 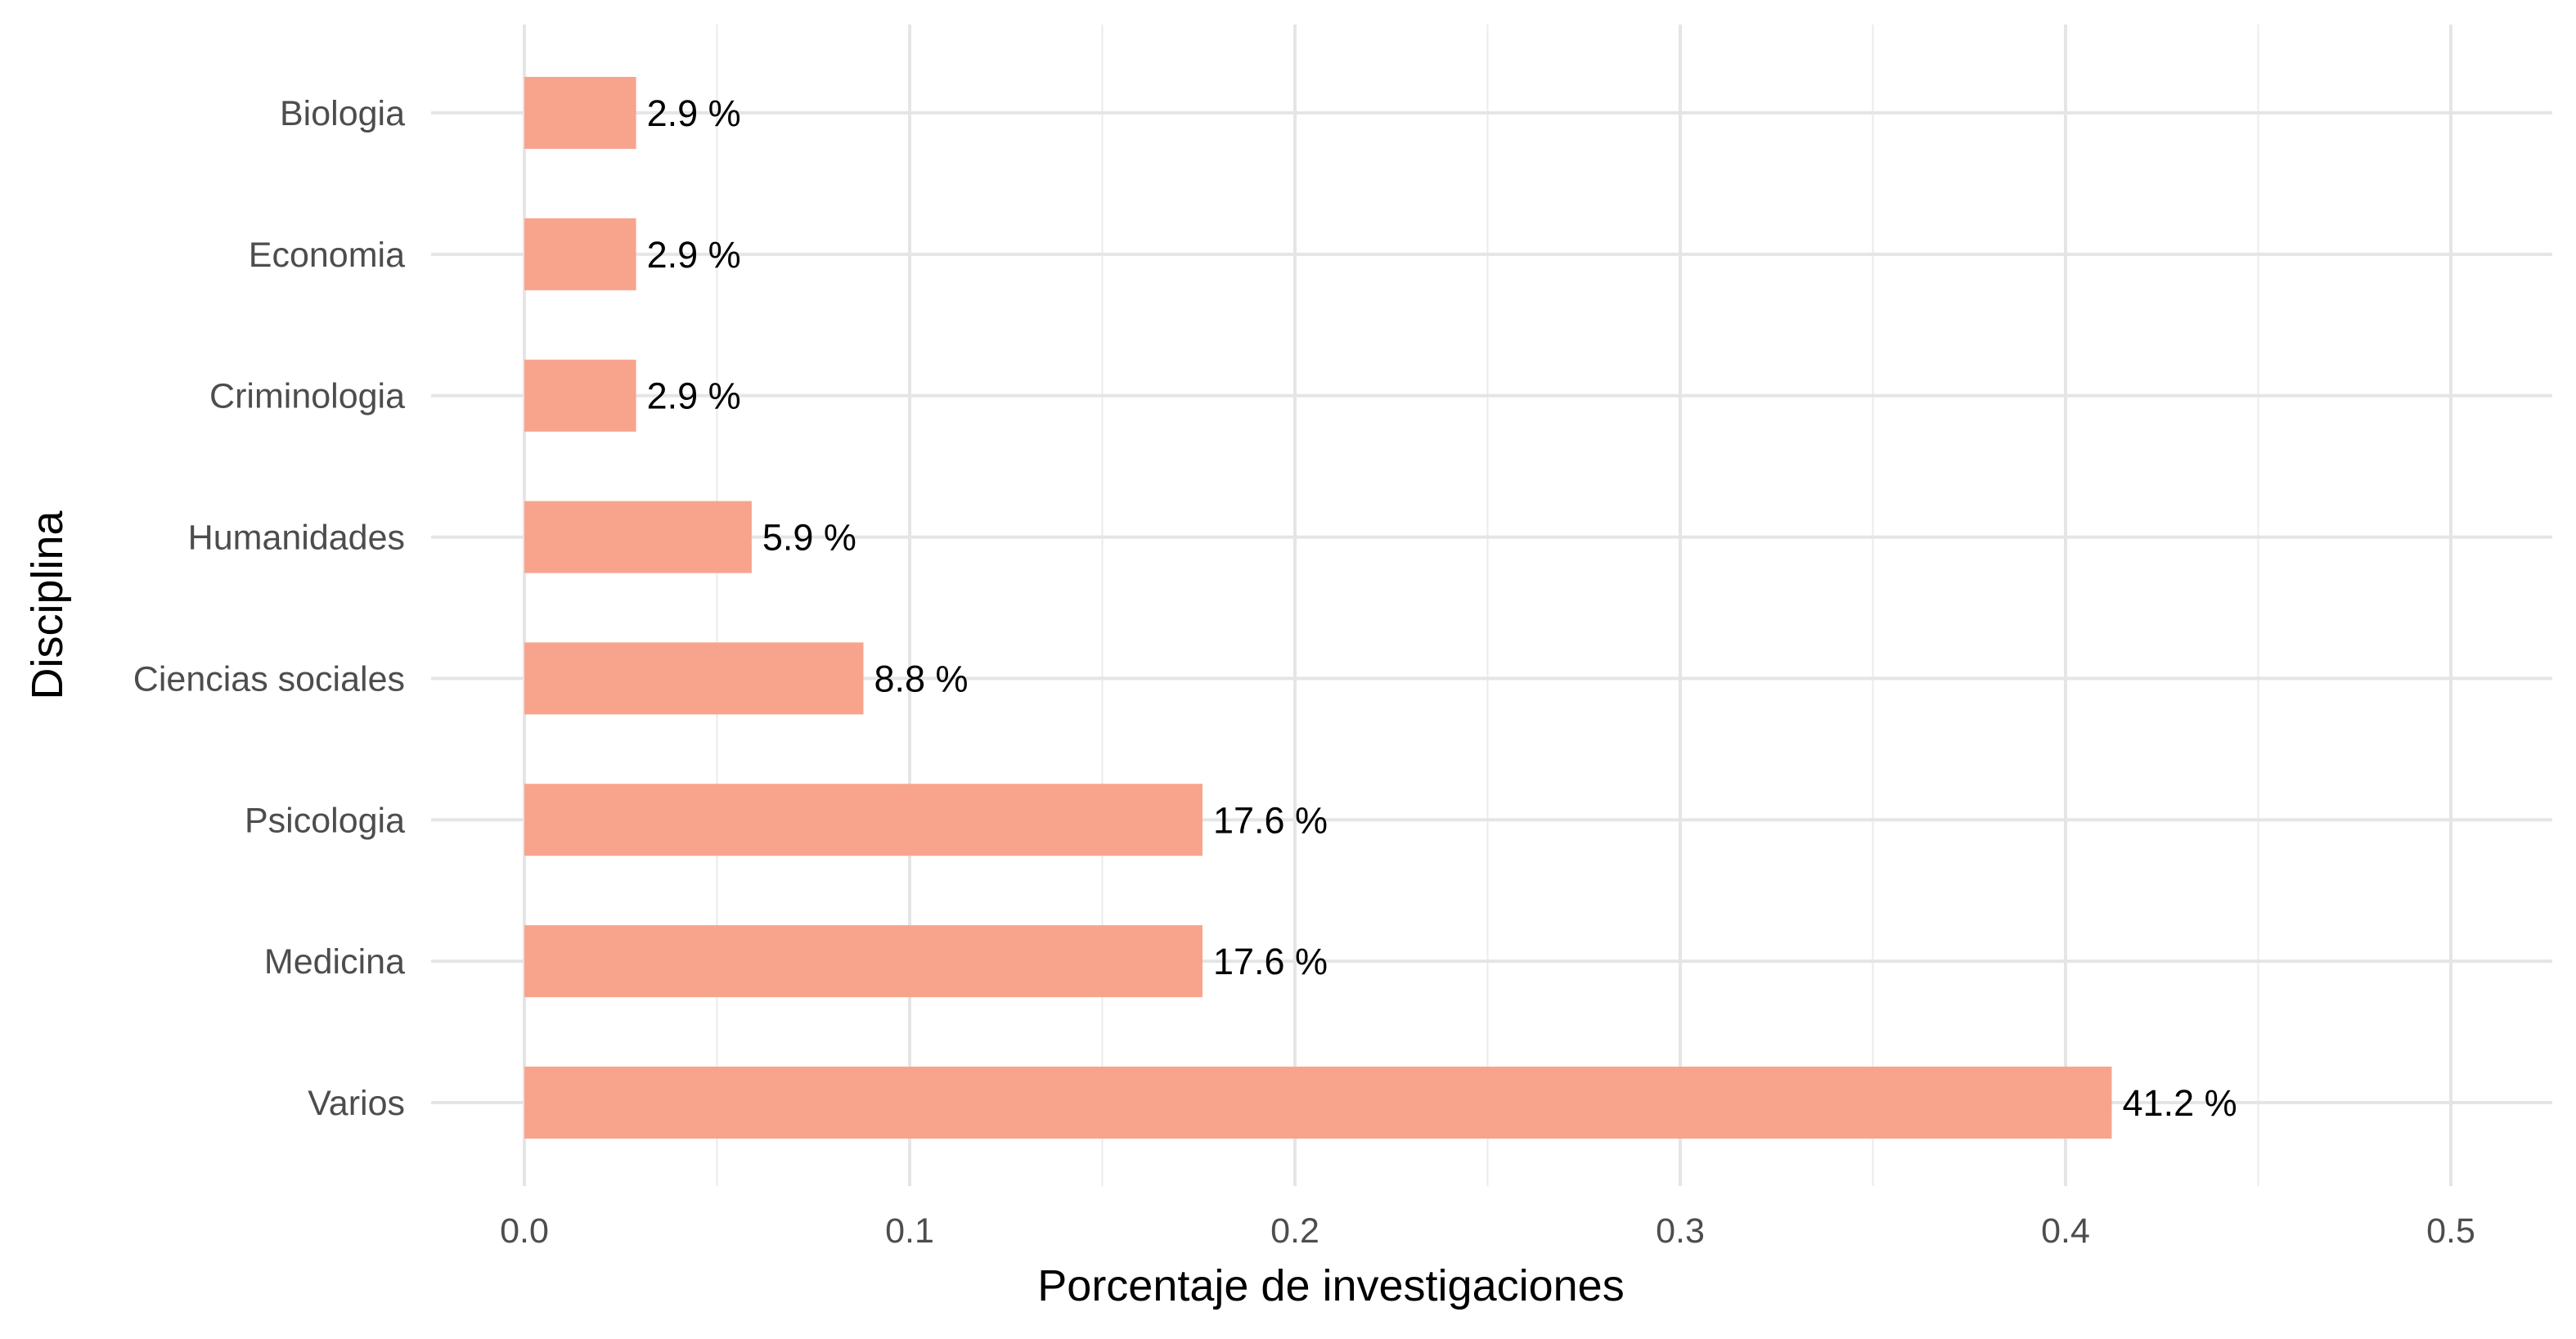 What do you see at coordinates (1487, 1231) in the screenshot?
I see `x-axis-tick-labels: 0.0 0.1 0.2 0.3 0.4 0.5` at bounding box center [1487, 1231].